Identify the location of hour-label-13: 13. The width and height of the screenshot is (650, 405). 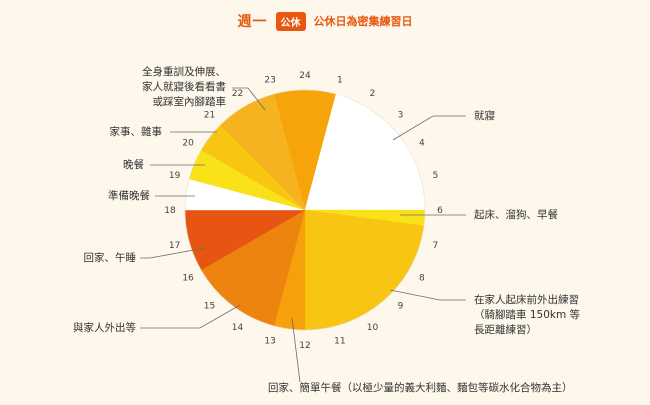
(269, 341).